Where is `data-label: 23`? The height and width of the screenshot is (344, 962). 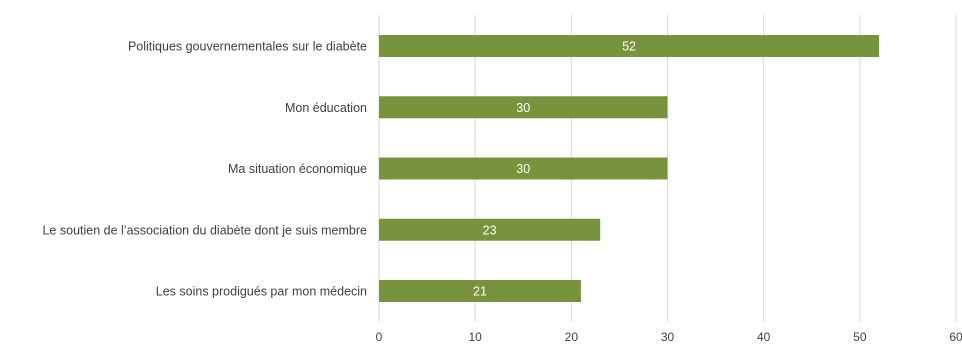 data-label: 23 is located at coordinates (490, 230).